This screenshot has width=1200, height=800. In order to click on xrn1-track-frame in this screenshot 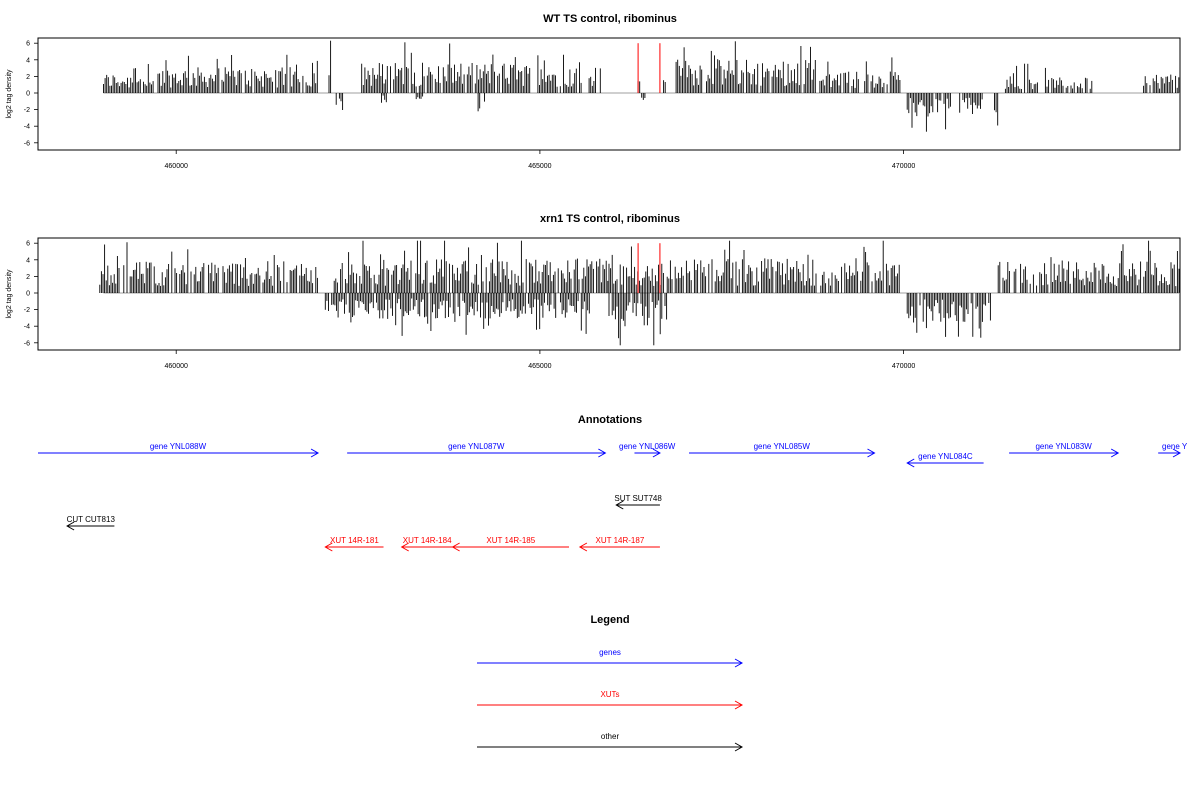, I will do `click(609, 294)`.